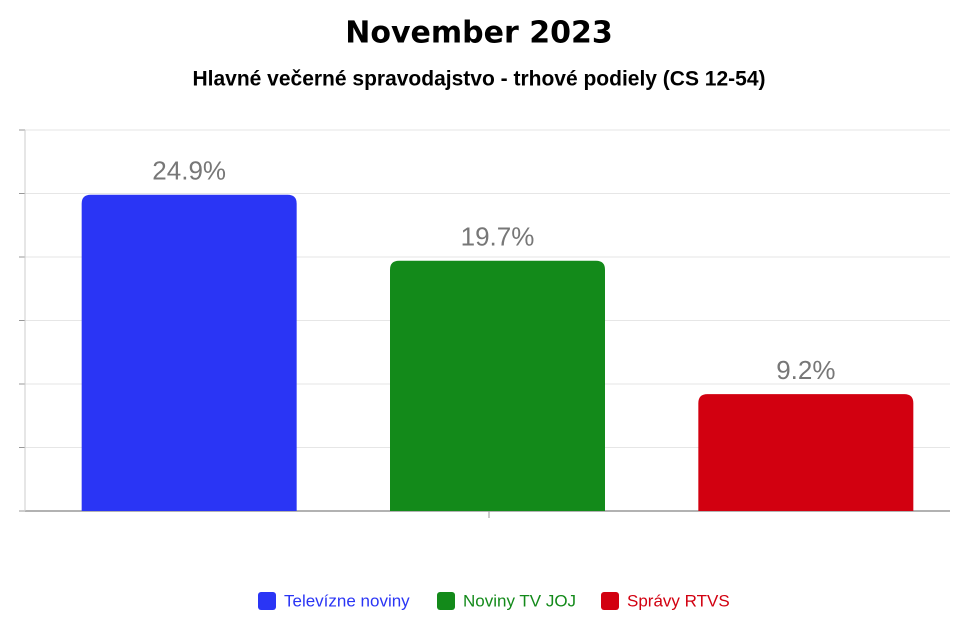 The width and height of the screenshot is (959, 630). Describe the element at coordinates (189, 171) in the screenshot. I see `value-label: 24.9%` at that location.